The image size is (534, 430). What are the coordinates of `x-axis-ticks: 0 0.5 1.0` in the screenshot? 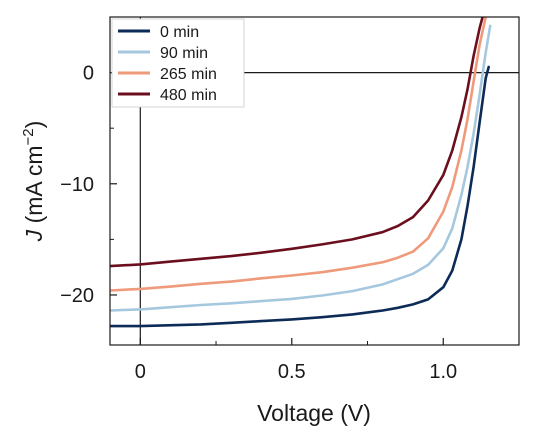 It's located at (296, 360).